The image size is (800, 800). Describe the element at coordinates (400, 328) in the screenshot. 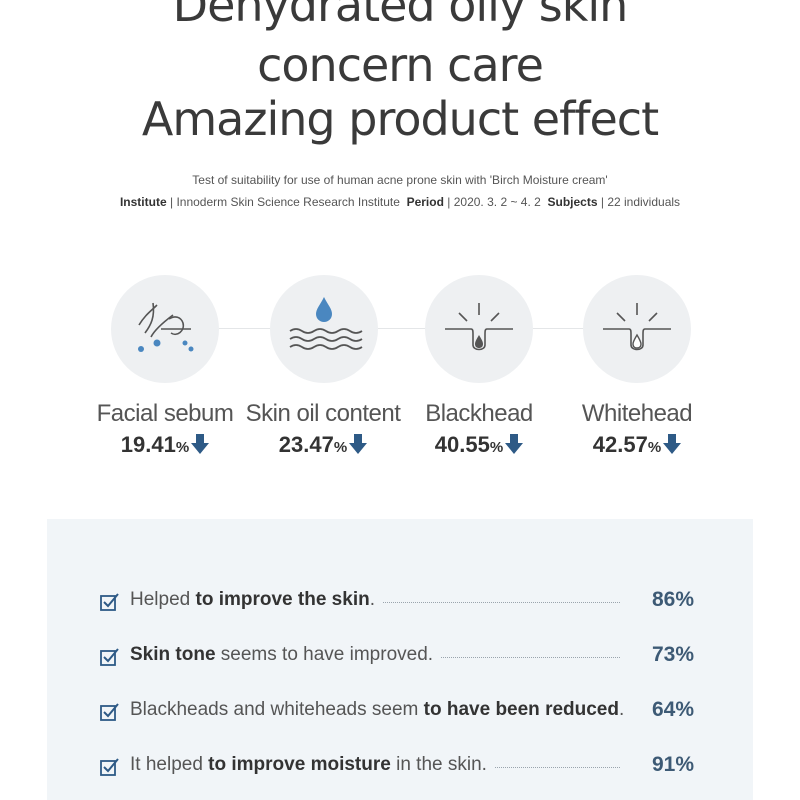

I see `icon-connector-line` at that location.